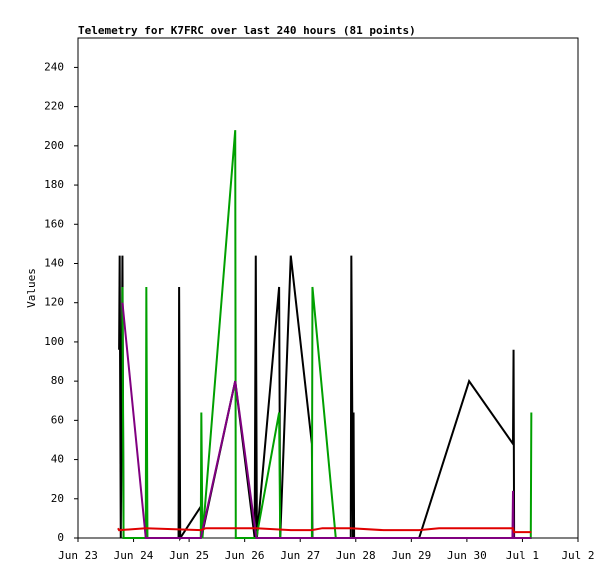  What do you see at coordinates (57, 459) in the screenshot?
I see `y-tick-label: 40` at bounding box center [57, 459].